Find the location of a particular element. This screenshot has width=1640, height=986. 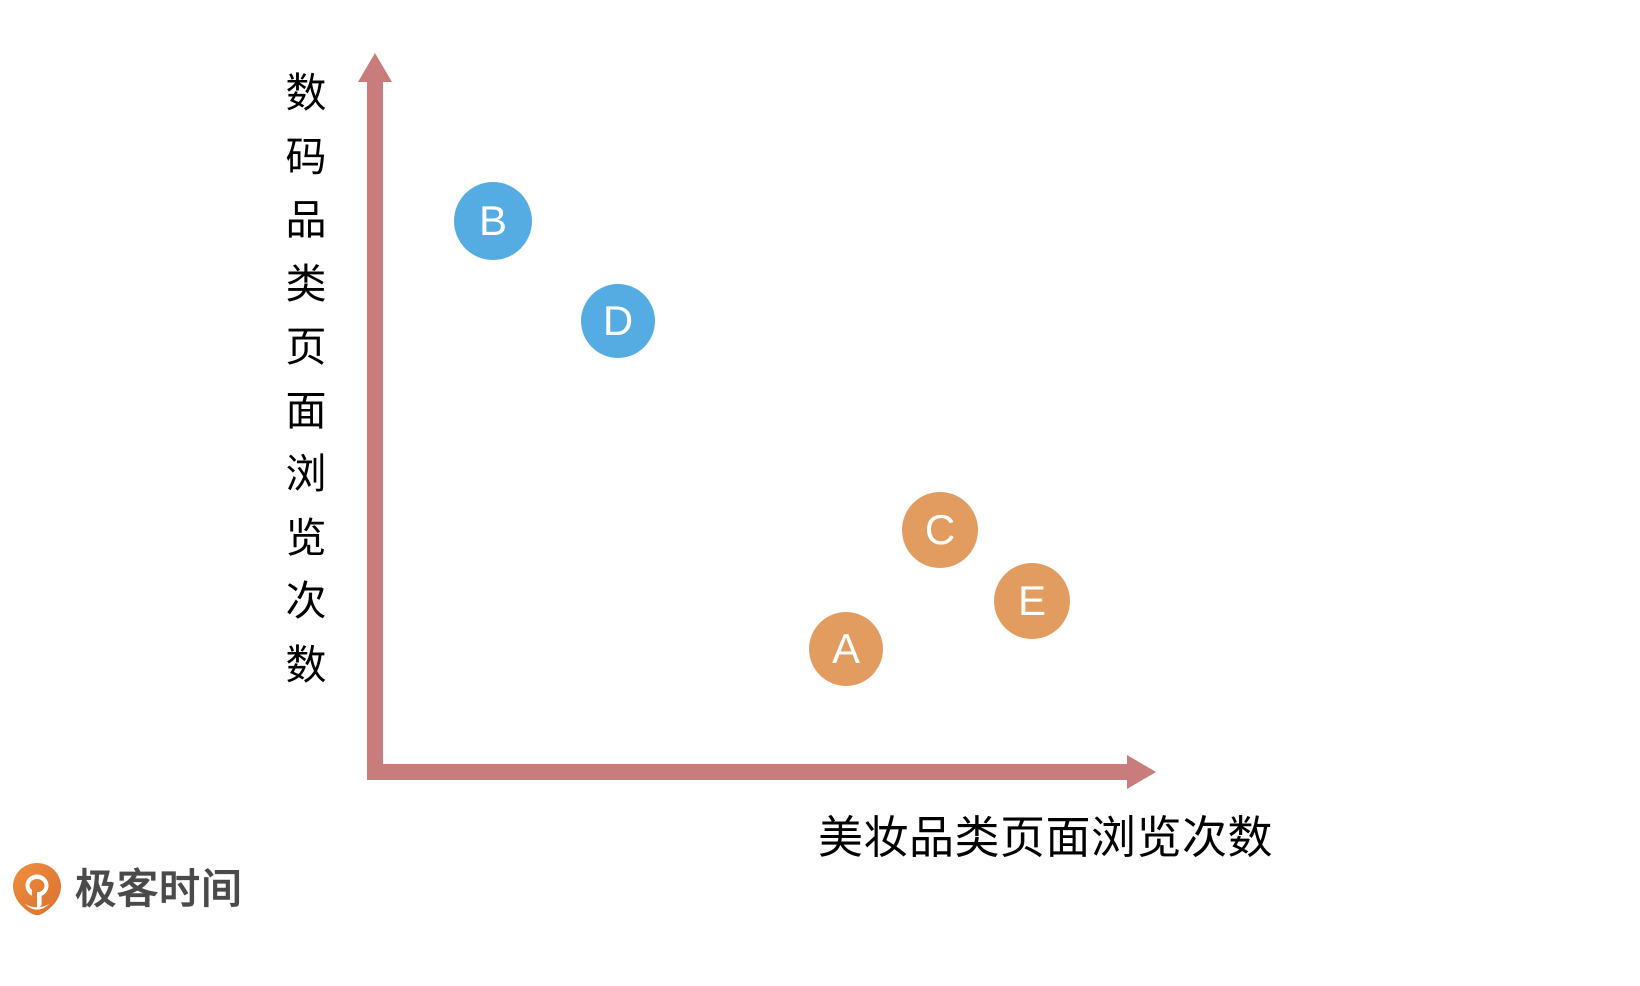

geektime-pin-icon is located at coordinates (37, 889).